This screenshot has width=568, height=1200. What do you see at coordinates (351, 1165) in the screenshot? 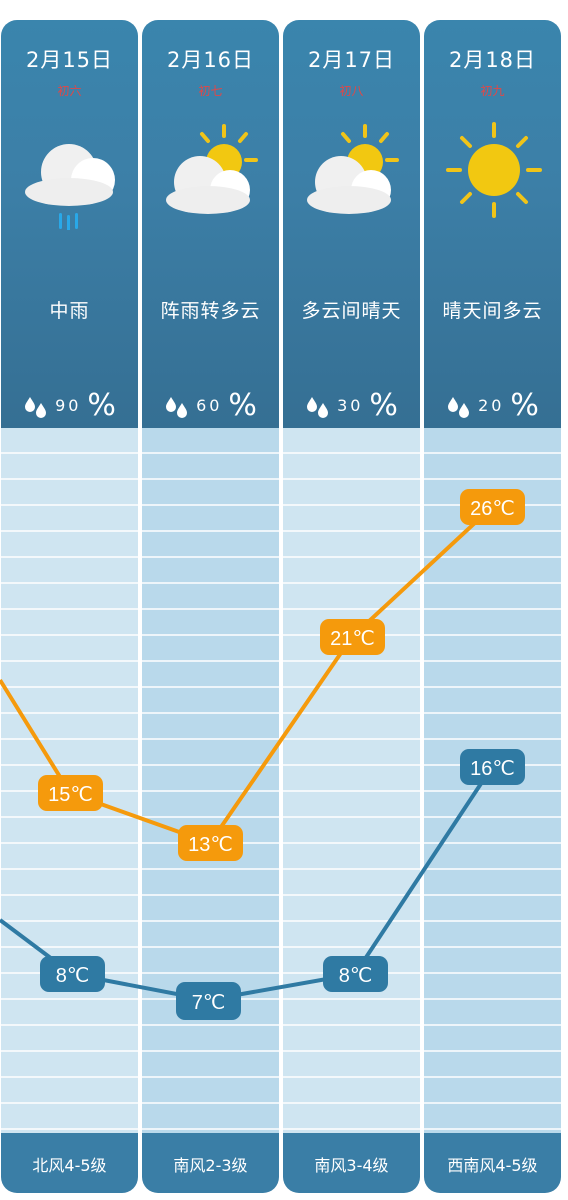
I see `wind-label: 南风3-4级` at bounding box center [351, 1165].